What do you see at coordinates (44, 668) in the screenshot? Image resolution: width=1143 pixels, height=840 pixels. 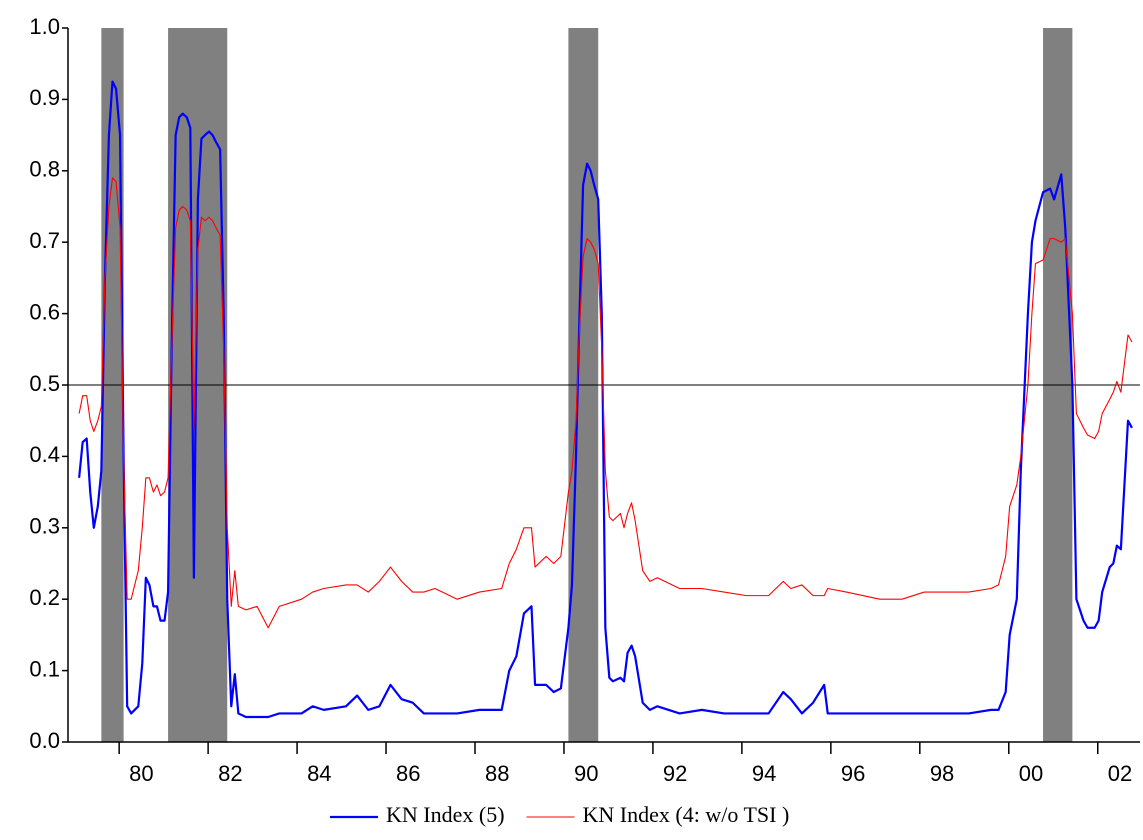 I see `y-tick-label: 0.1` at bounding box center [44, 668].